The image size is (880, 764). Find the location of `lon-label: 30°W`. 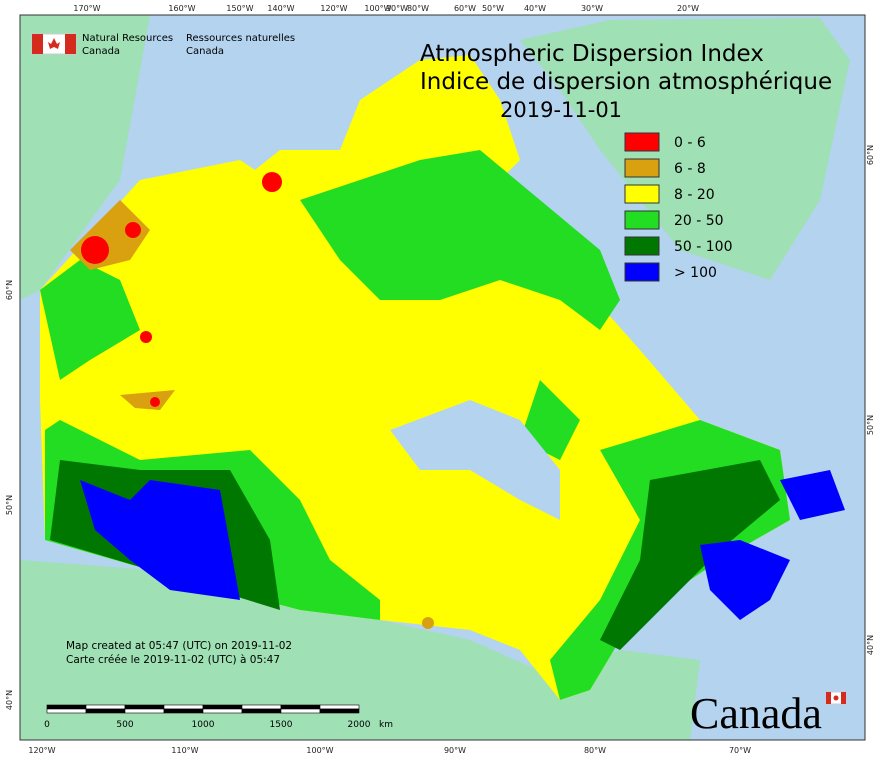

lon-label: 30°W is located at coordinates (592, 8).